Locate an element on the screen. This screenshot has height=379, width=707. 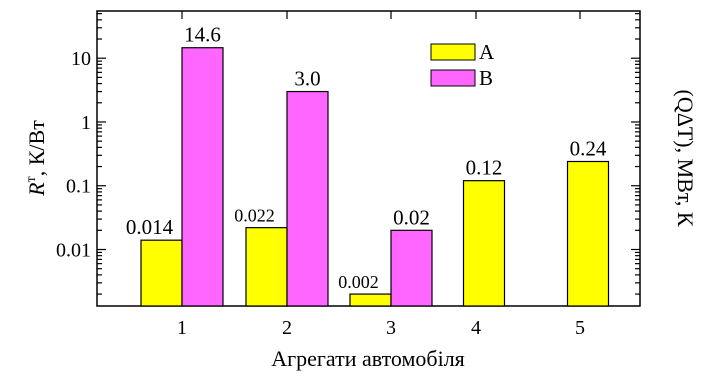
data-label: 3.0 is located at coordinates (307, 79).